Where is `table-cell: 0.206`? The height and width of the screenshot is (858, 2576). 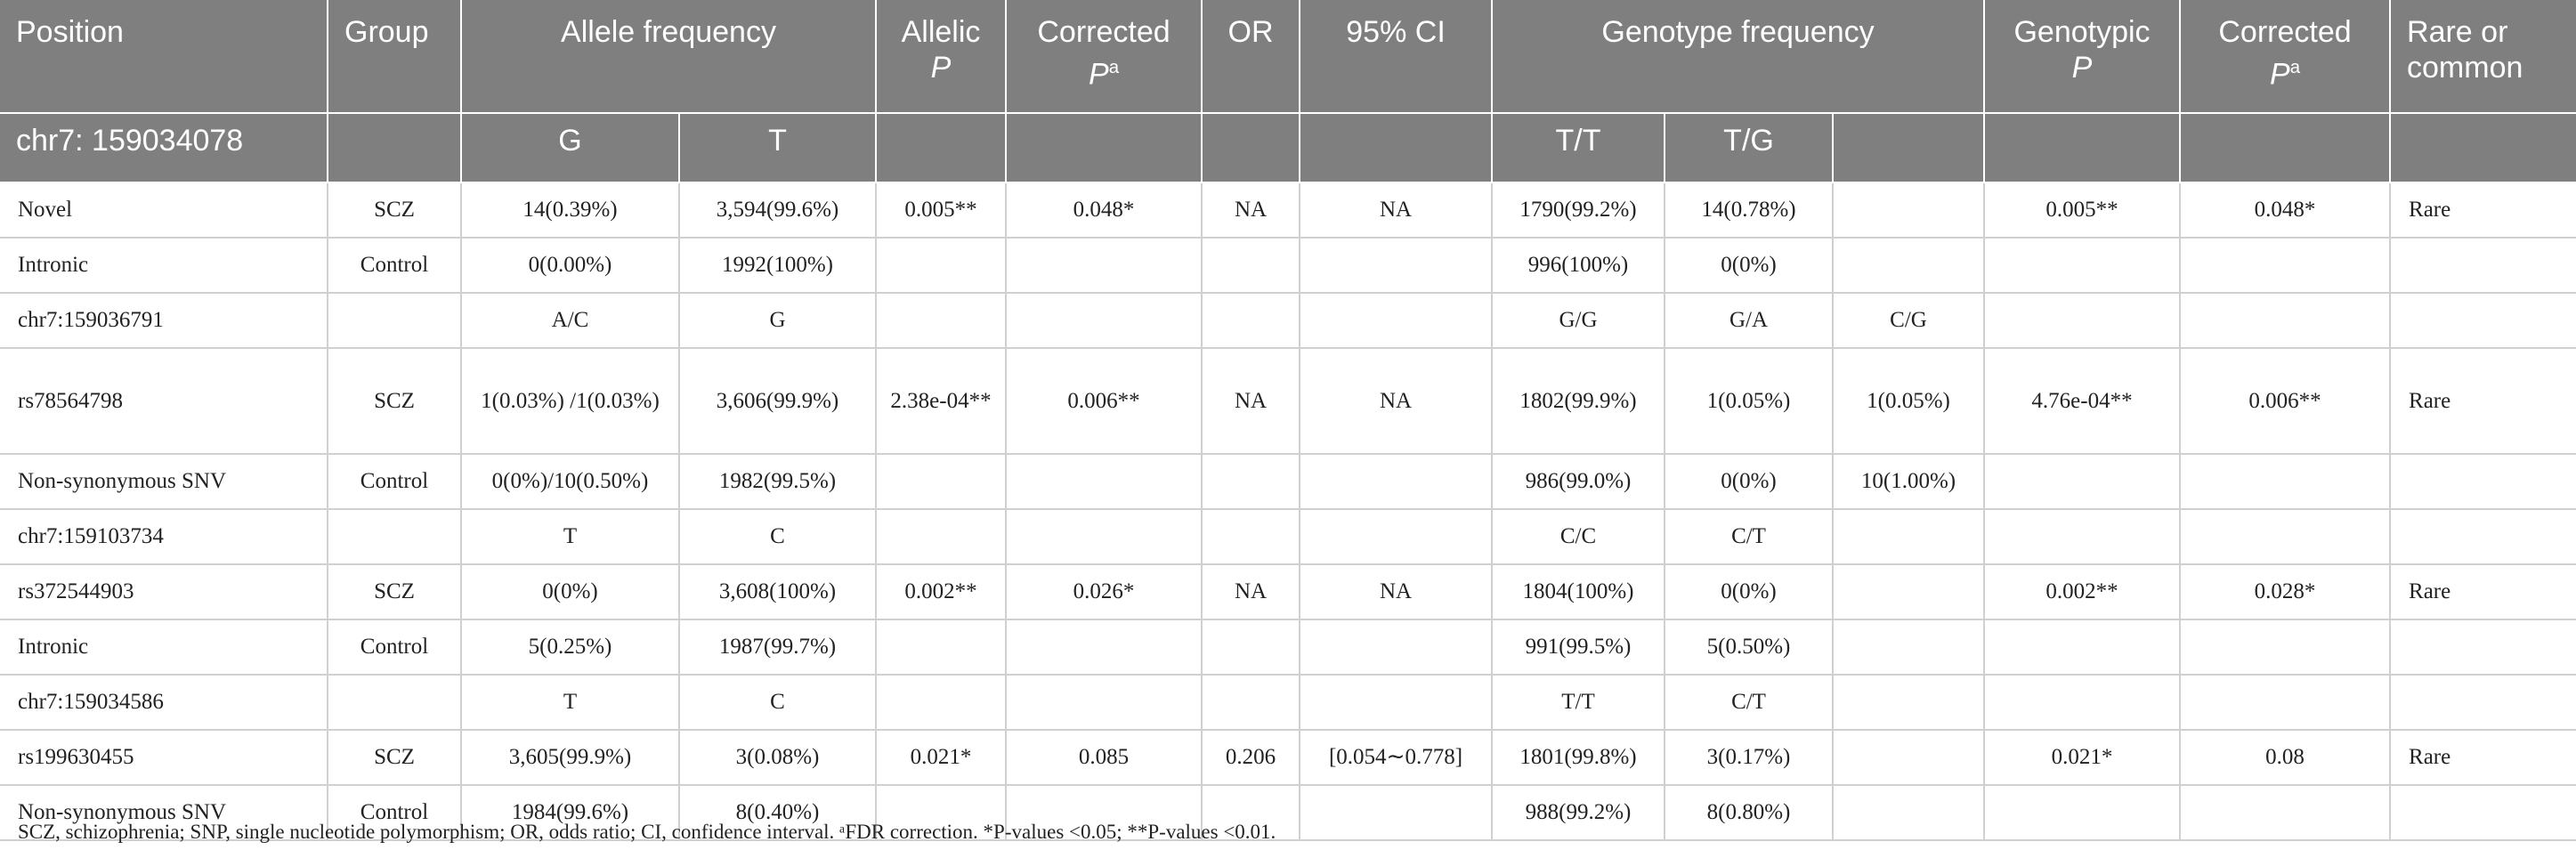
table-cell: 0.206 is located at coordinates (1251, 758).